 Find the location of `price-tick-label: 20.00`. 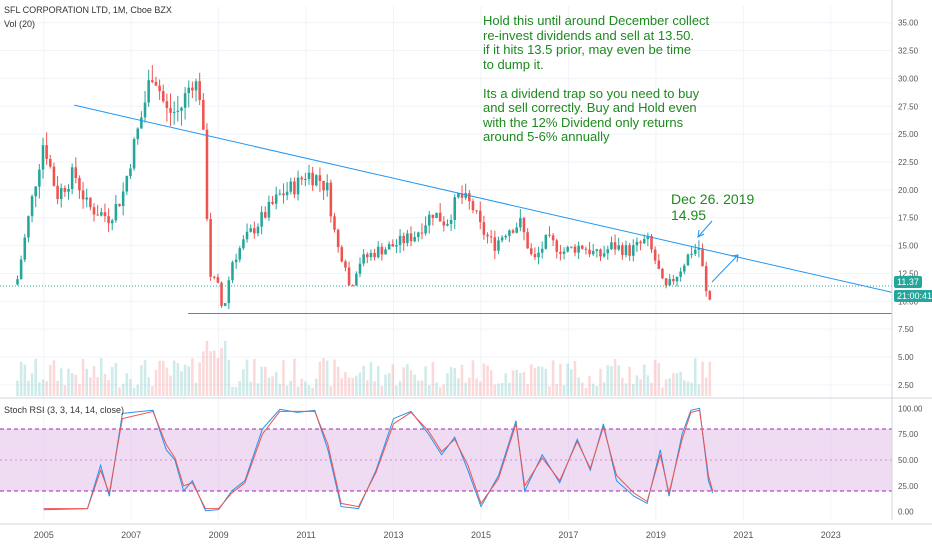

price-tick-label: 20.00 is located at coordinates (908, 190).